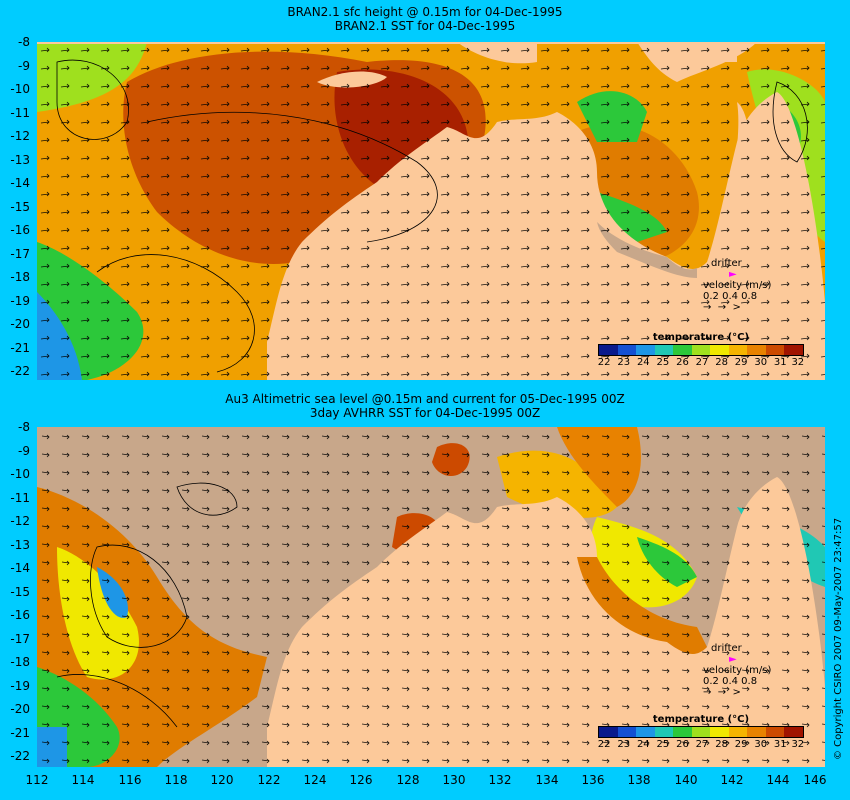 The width and height of the screenshot is (850, 800). I want to click on lon-tick: 128, so click(408, 780).